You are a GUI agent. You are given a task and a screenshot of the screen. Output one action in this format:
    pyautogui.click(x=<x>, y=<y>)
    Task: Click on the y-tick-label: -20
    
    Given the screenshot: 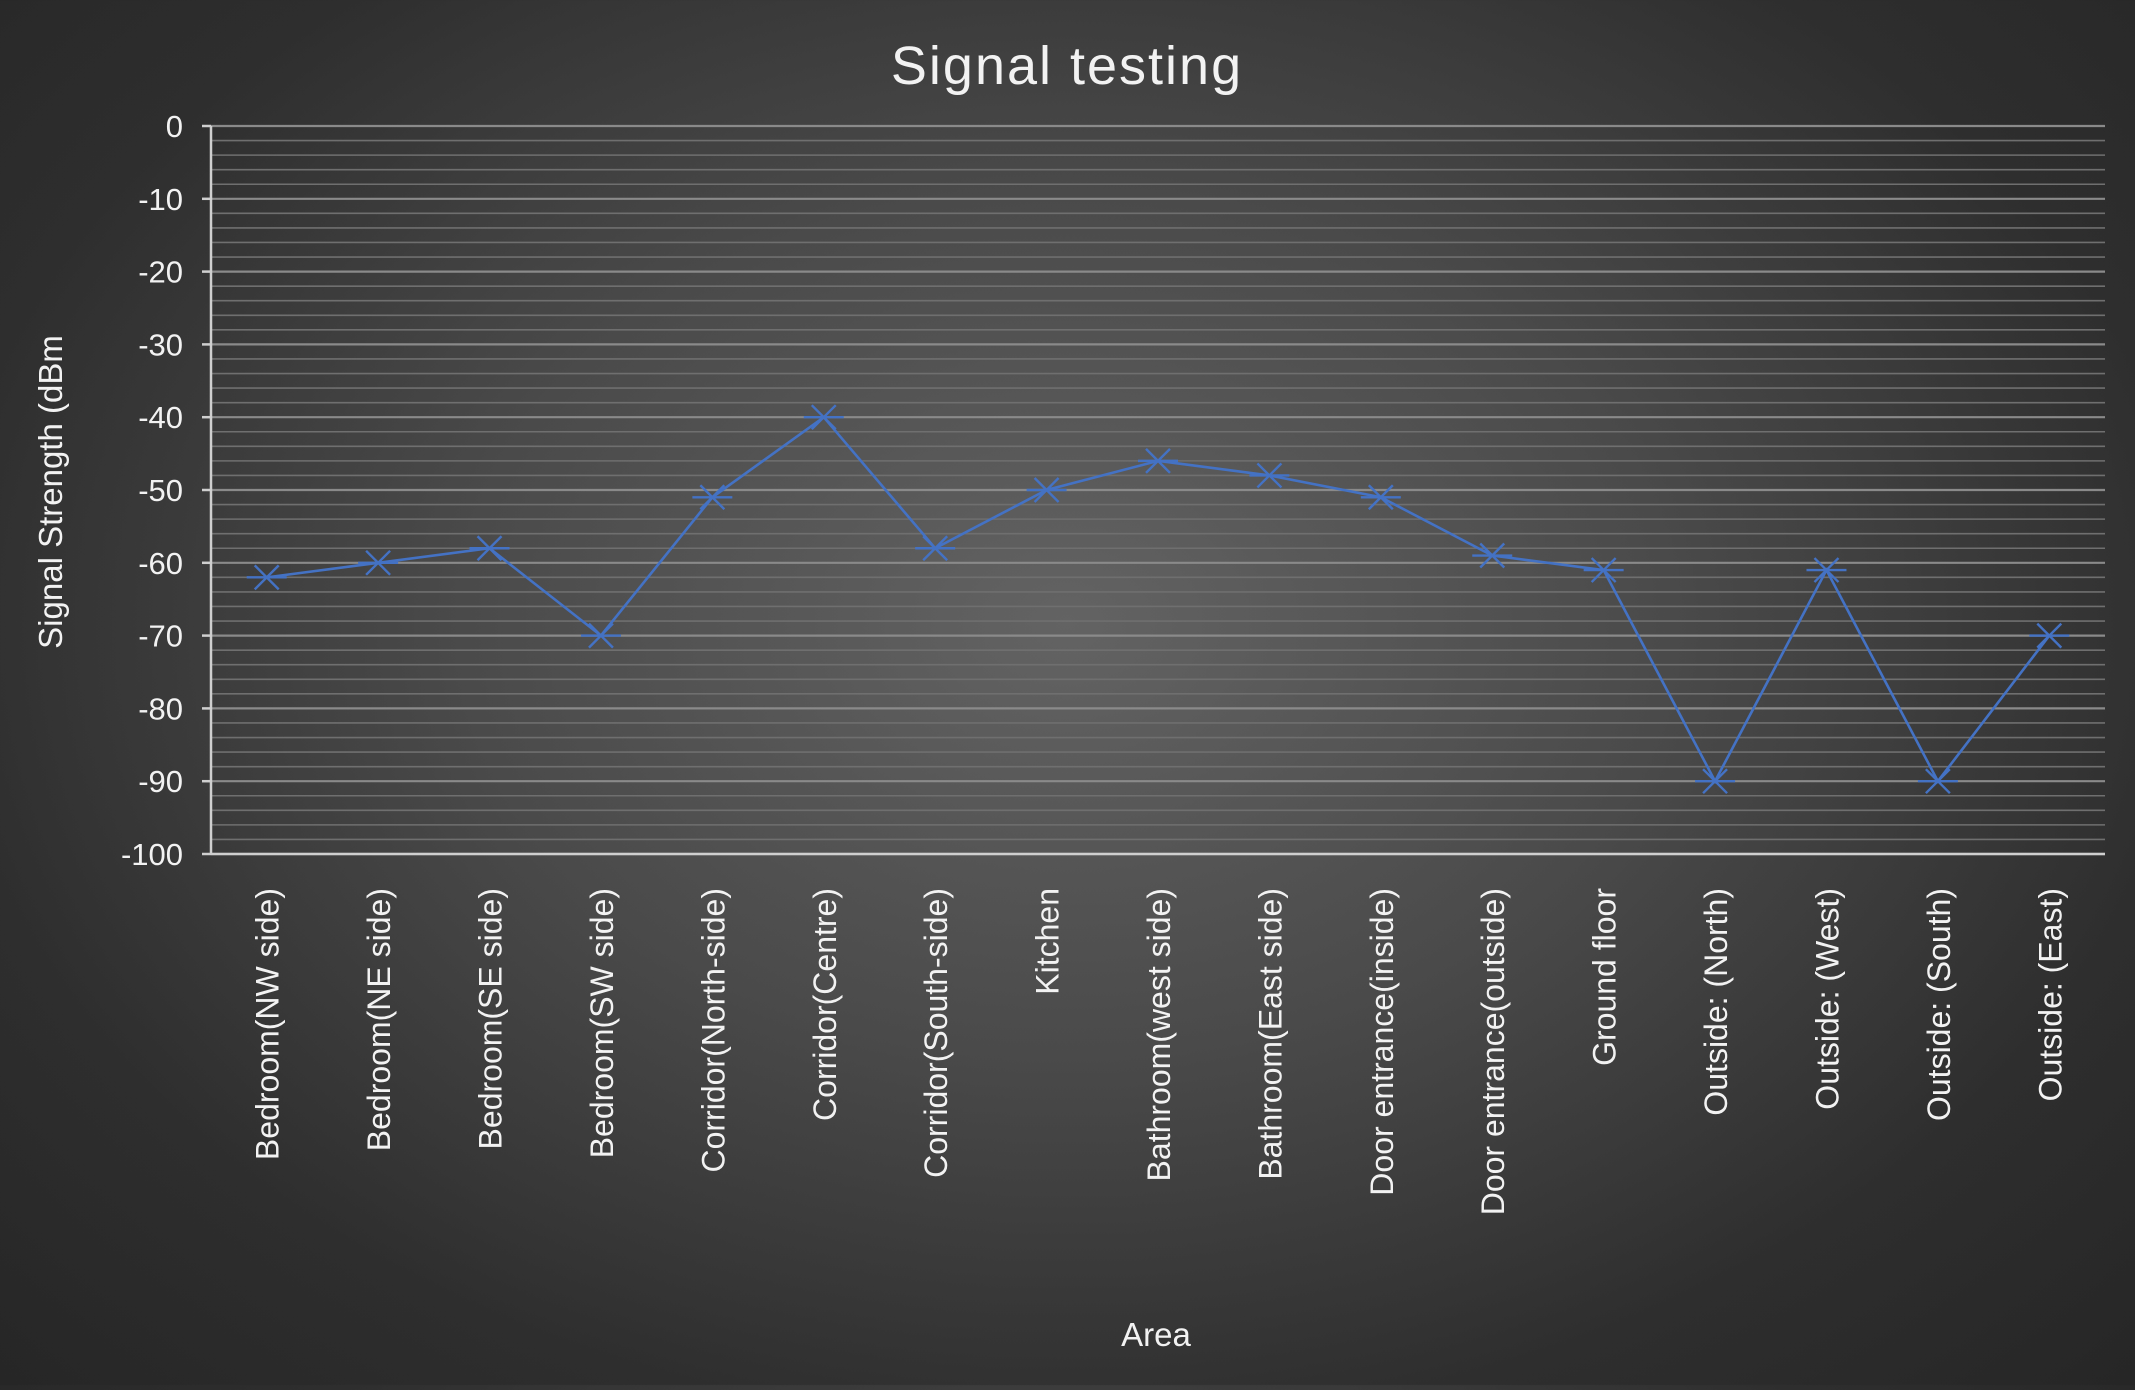 What is the action you would take?
    pyautogui.click(x=160, y=272)
    